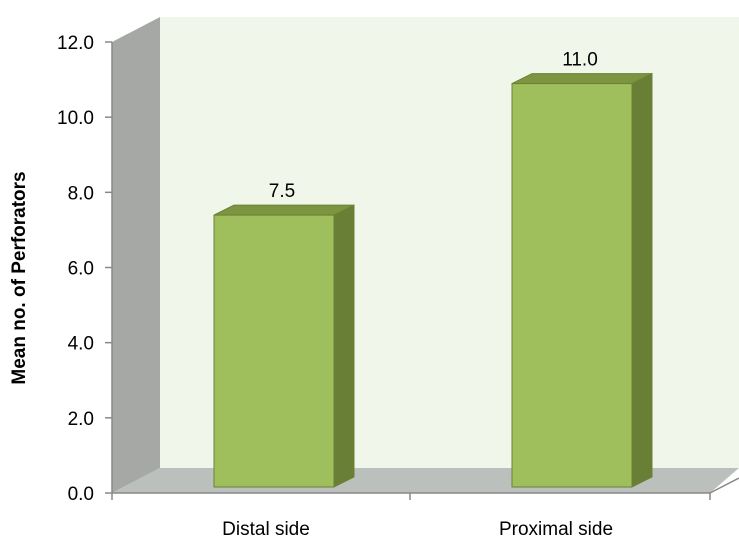 The height and width of the screenshot is (544, 739). I want to click on bar: 7.5, so click(284, 334).